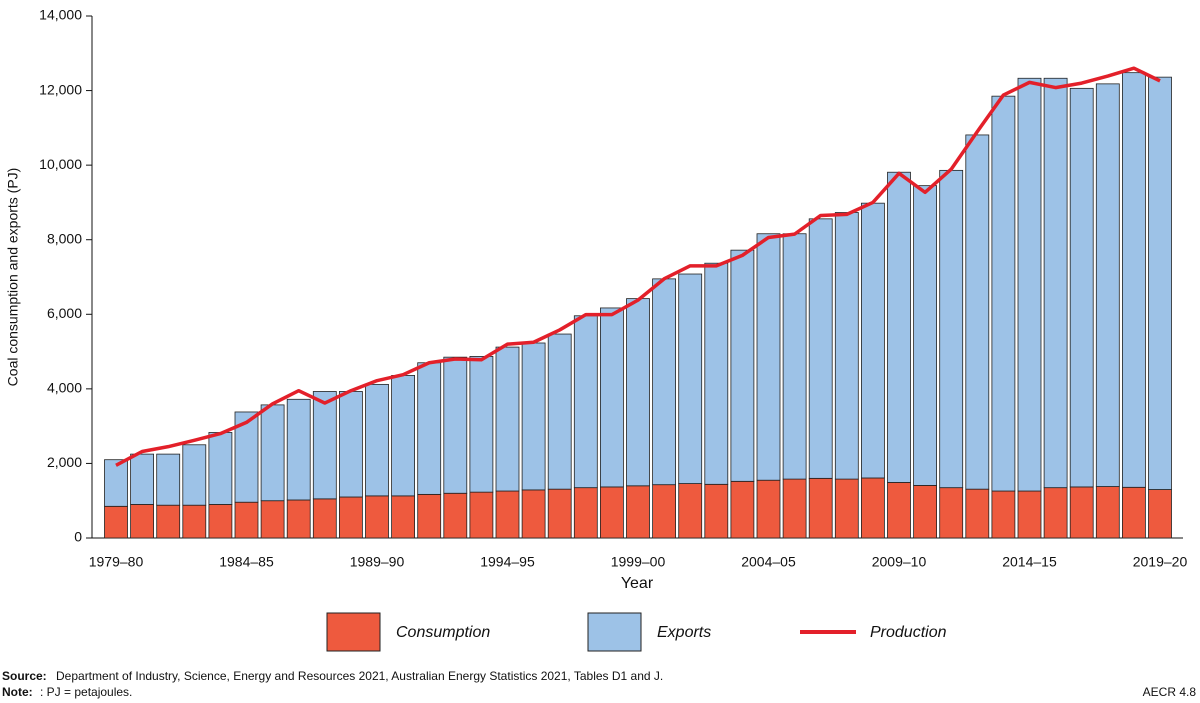 The width and height of the screenshot is (1200, 703). What do you see at coordinates (768, 562) in the screenshot?
I see `x-tick-label: 2004–05` at bounding box center [768, 562].